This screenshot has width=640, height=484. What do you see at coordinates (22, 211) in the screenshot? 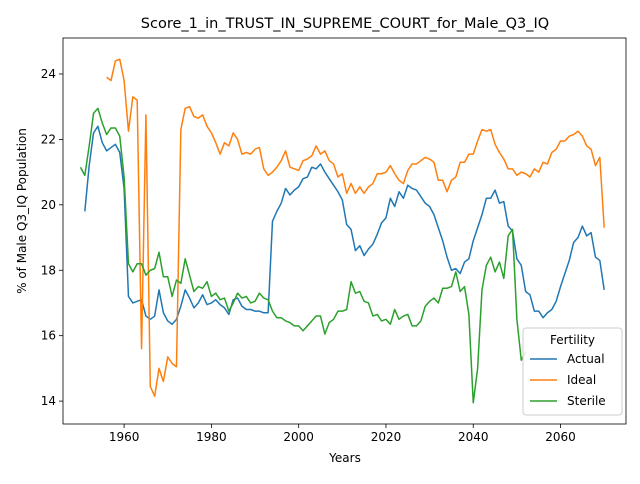
I see `y-axis-label: % of Male Q3_IQ Population` at bounding box center [22, 211].